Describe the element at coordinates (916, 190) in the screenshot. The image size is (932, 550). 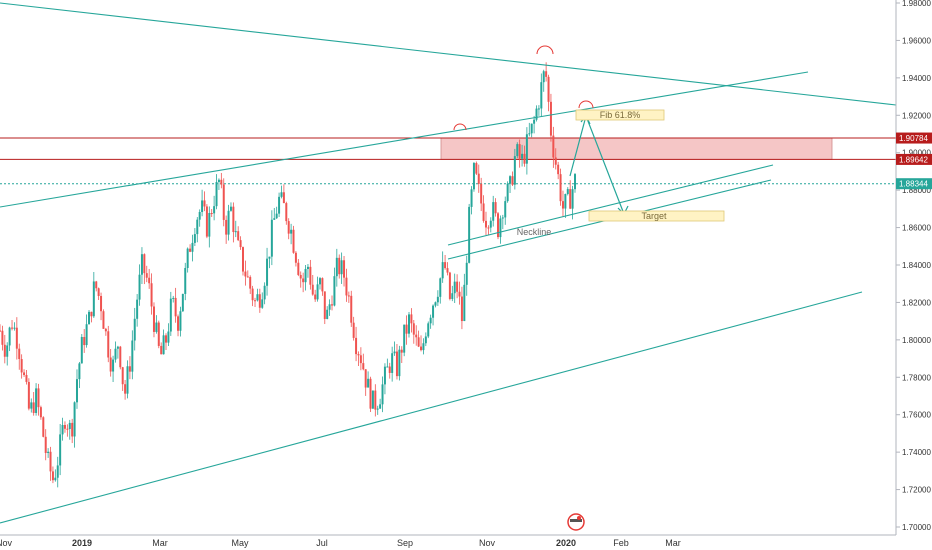
I see `y-tick-label: 1.88000` at that location.